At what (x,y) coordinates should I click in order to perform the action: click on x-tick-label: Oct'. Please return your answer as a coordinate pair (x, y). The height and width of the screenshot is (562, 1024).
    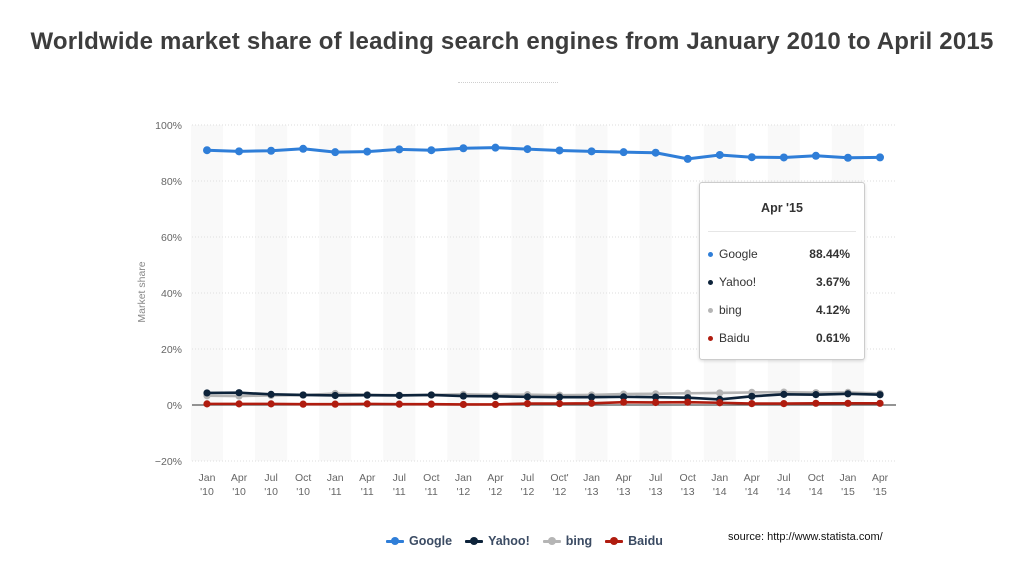
    Looking at the image, I should click on (559, 478).